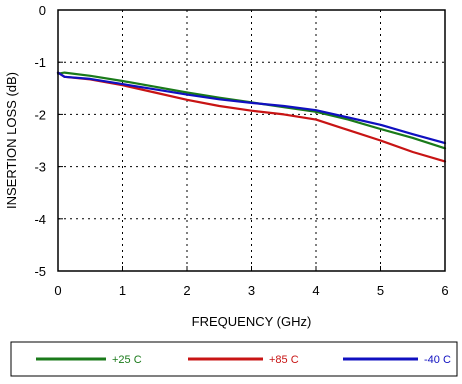 The width and height of the screenshot is (462, 384). Describe the element at coordinates (40, 114) in the screenshot. I see `y-tick-label: -2` at that location.